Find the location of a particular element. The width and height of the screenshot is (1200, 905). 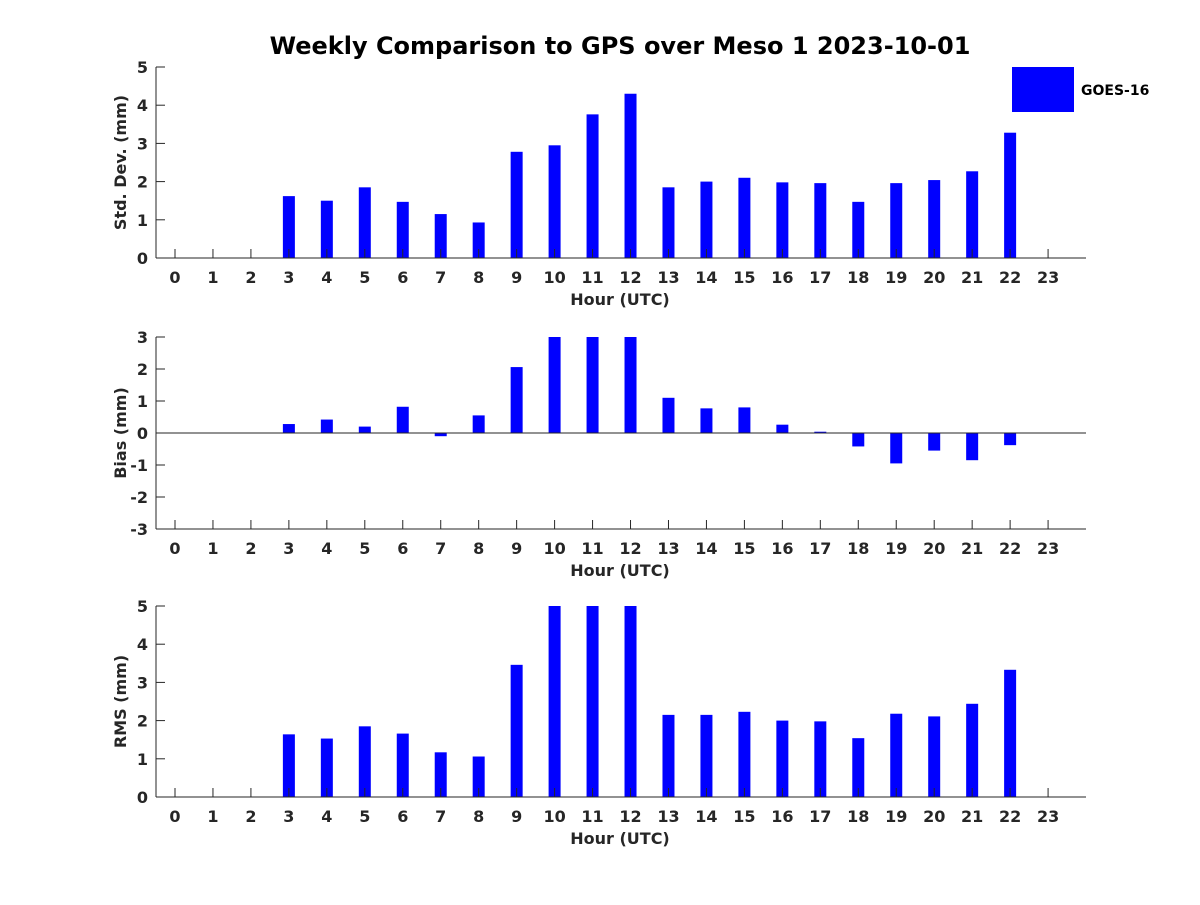

bar-p2-h4 is located at coordinates (326, 426).